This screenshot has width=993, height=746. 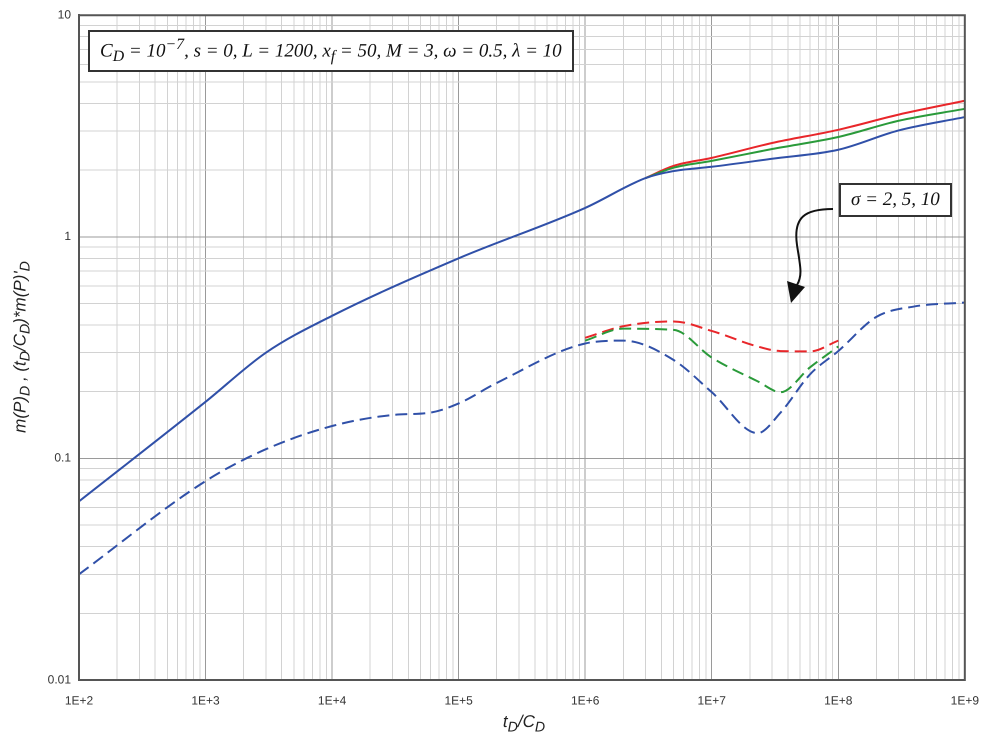 What do you see at coordinates (68, 236) in the screenshot?
I see `y-tick-label: 1` at bounding box center [68, 236].